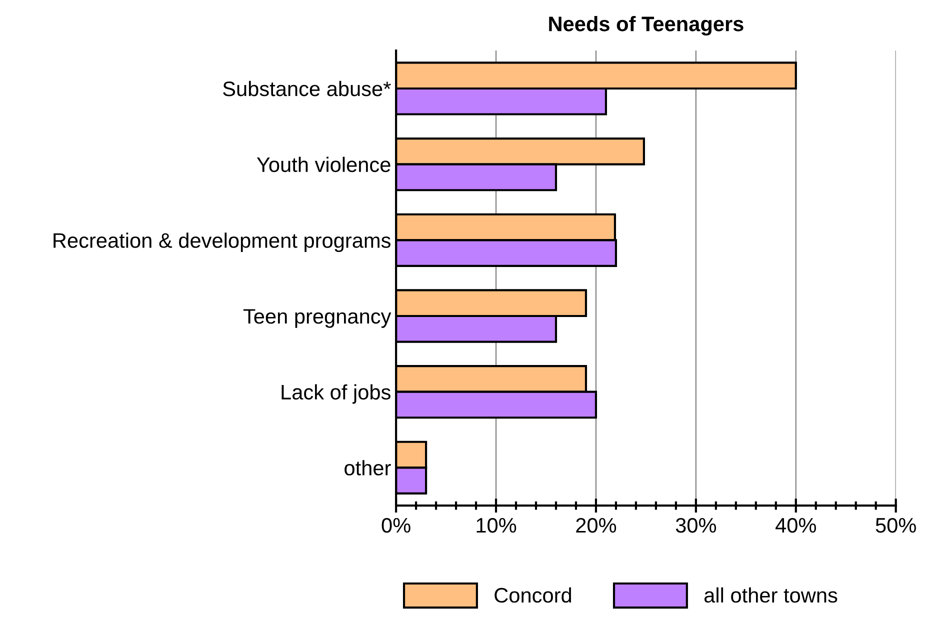  Describe the element at coordinates (771, 595) in the screenshot. I see `legend-label: all other towns` at that location.